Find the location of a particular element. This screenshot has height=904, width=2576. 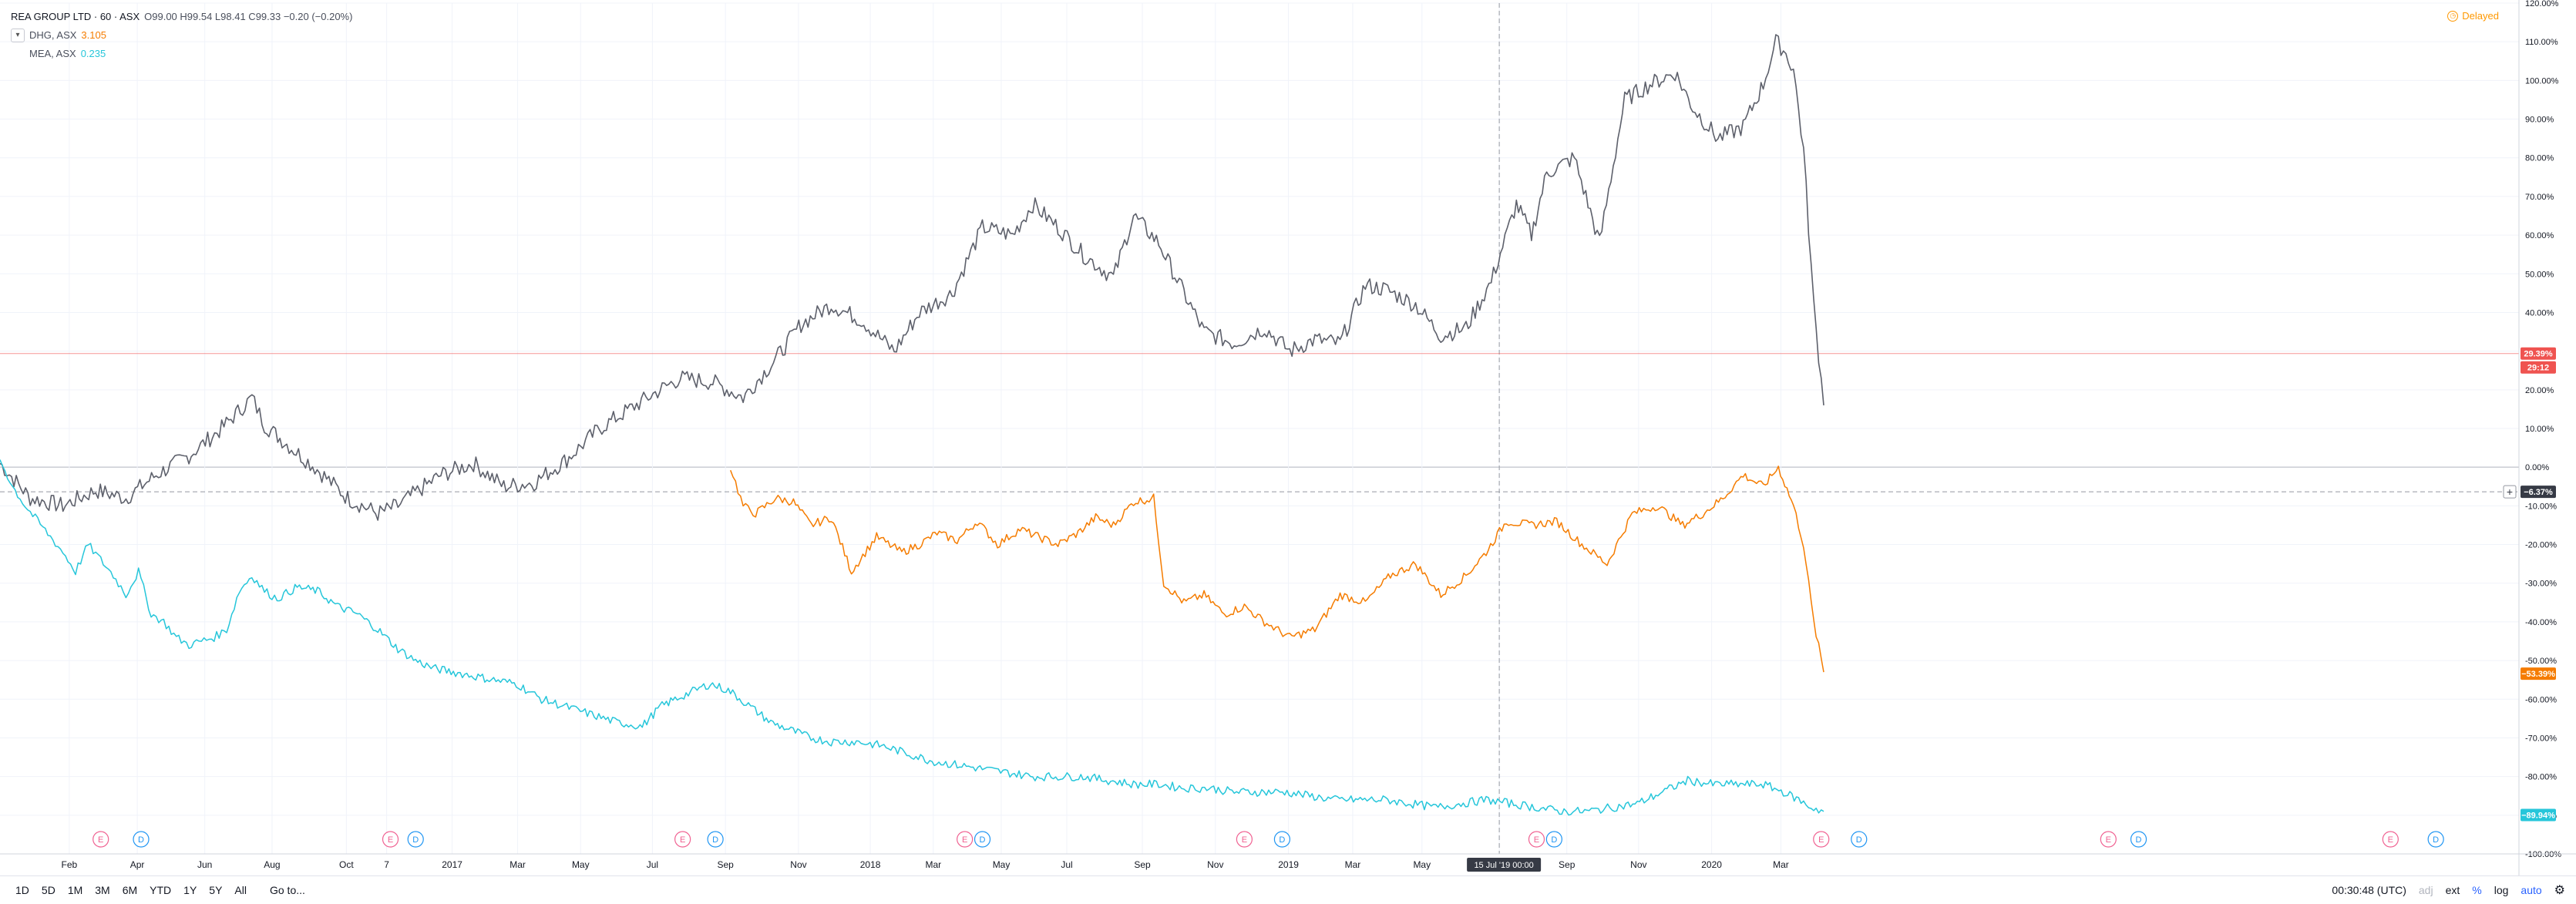

auto-toggle: auto is located at coordinates (2531, 890).